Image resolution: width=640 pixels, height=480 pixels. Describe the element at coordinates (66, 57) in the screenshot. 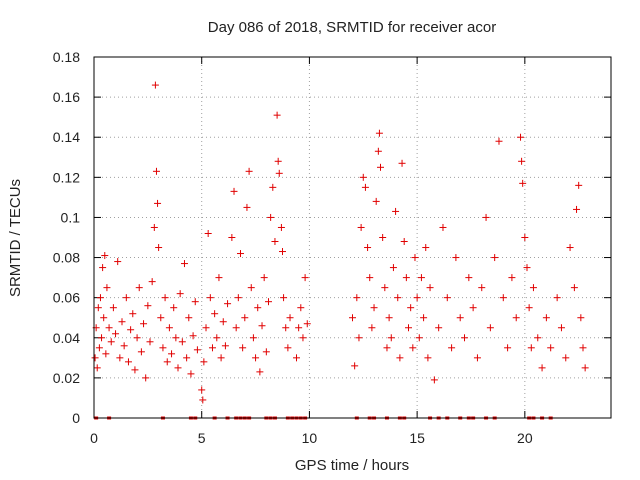

I see `y-tick-label: 0.18` at that location.